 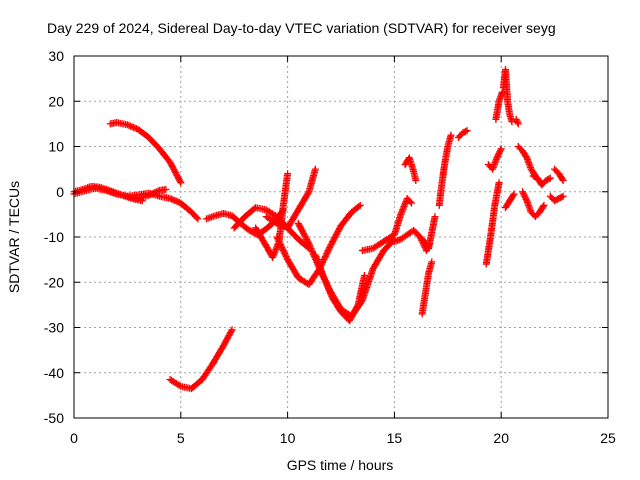 What do you see at coordinates (74, 438) in the screenshot?
I see `x-tick-label: 0` at bounding box center [74, 438].